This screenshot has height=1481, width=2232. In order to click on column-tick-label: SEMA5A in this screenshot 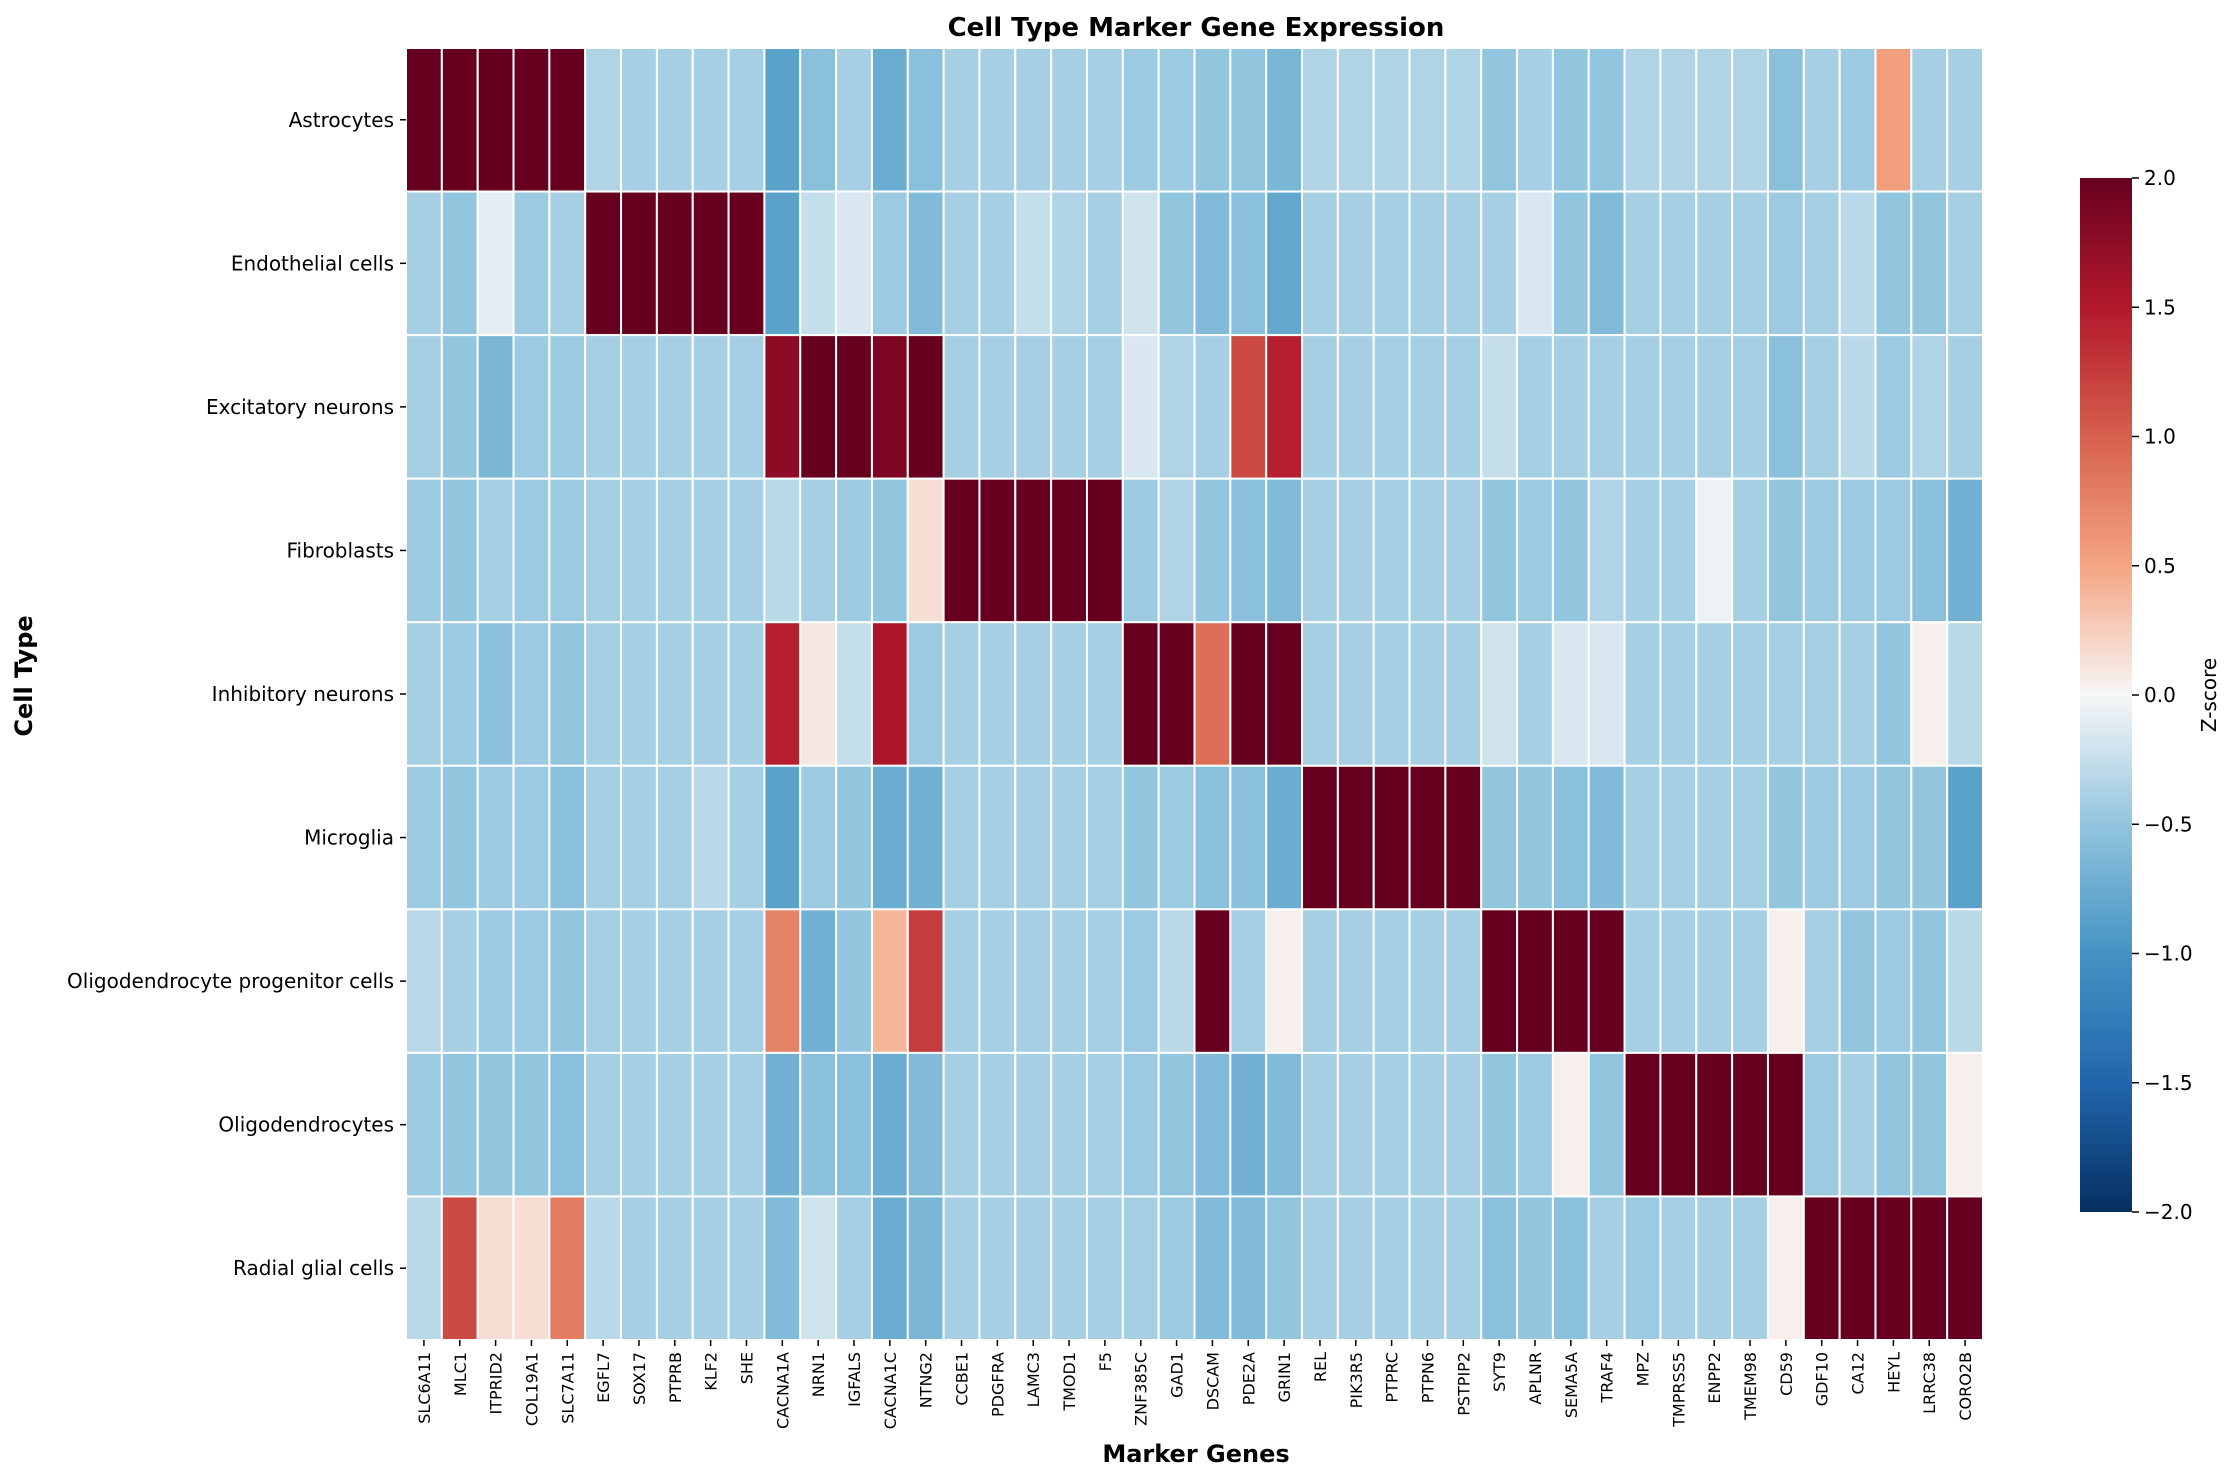, I will do `click(1571, 1385)`.